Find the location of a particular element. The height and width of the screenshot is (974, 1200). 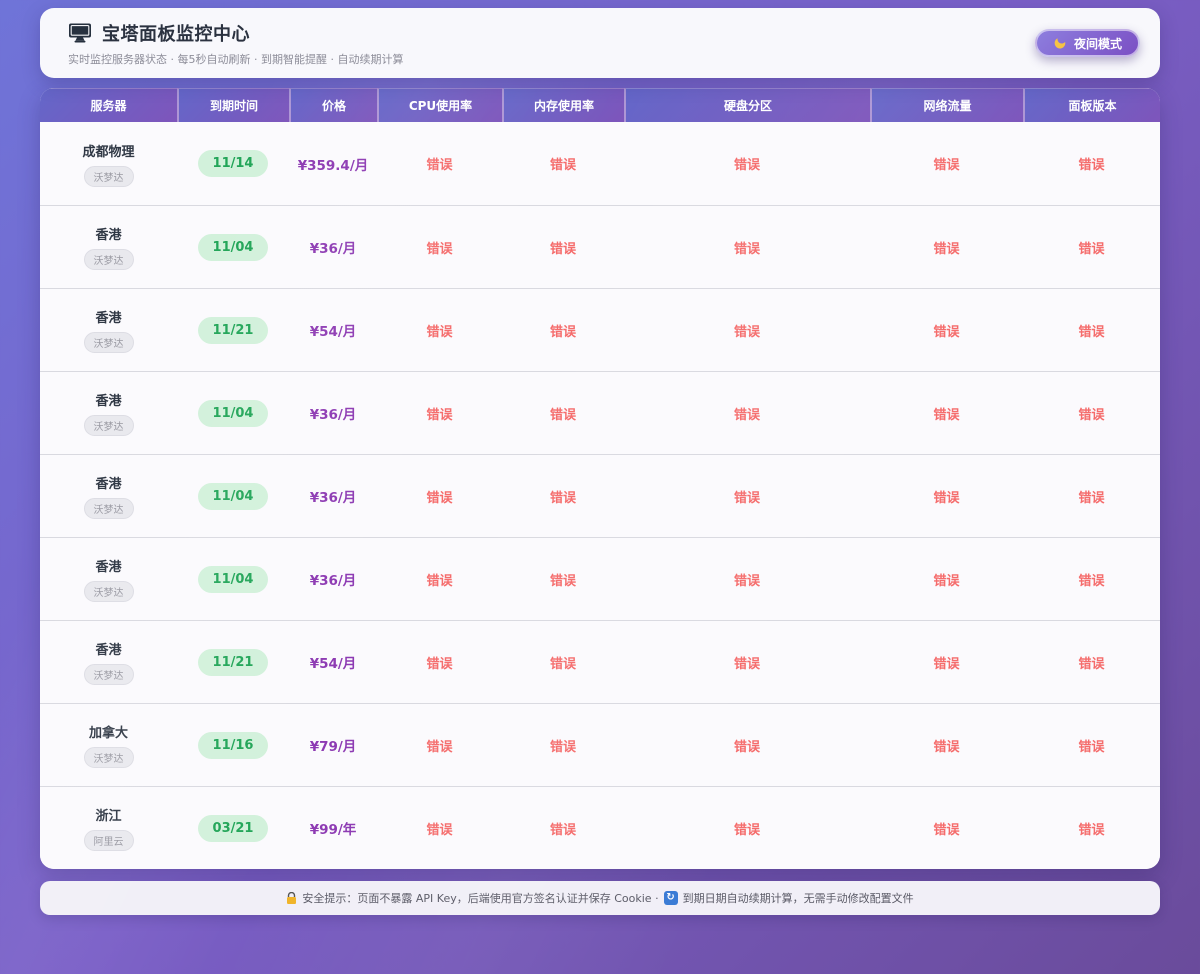

column-header-server: 服务器 is located at coordinates (108, 105).